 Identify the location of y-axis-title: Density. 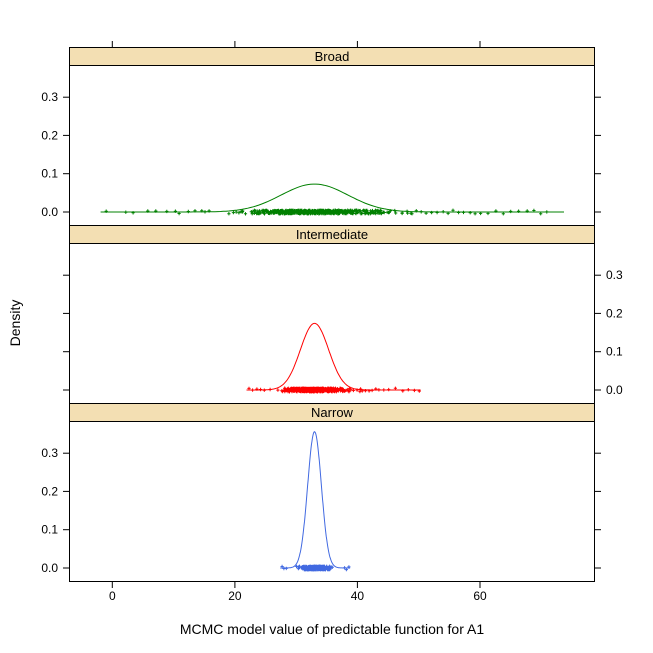
(15, 323).